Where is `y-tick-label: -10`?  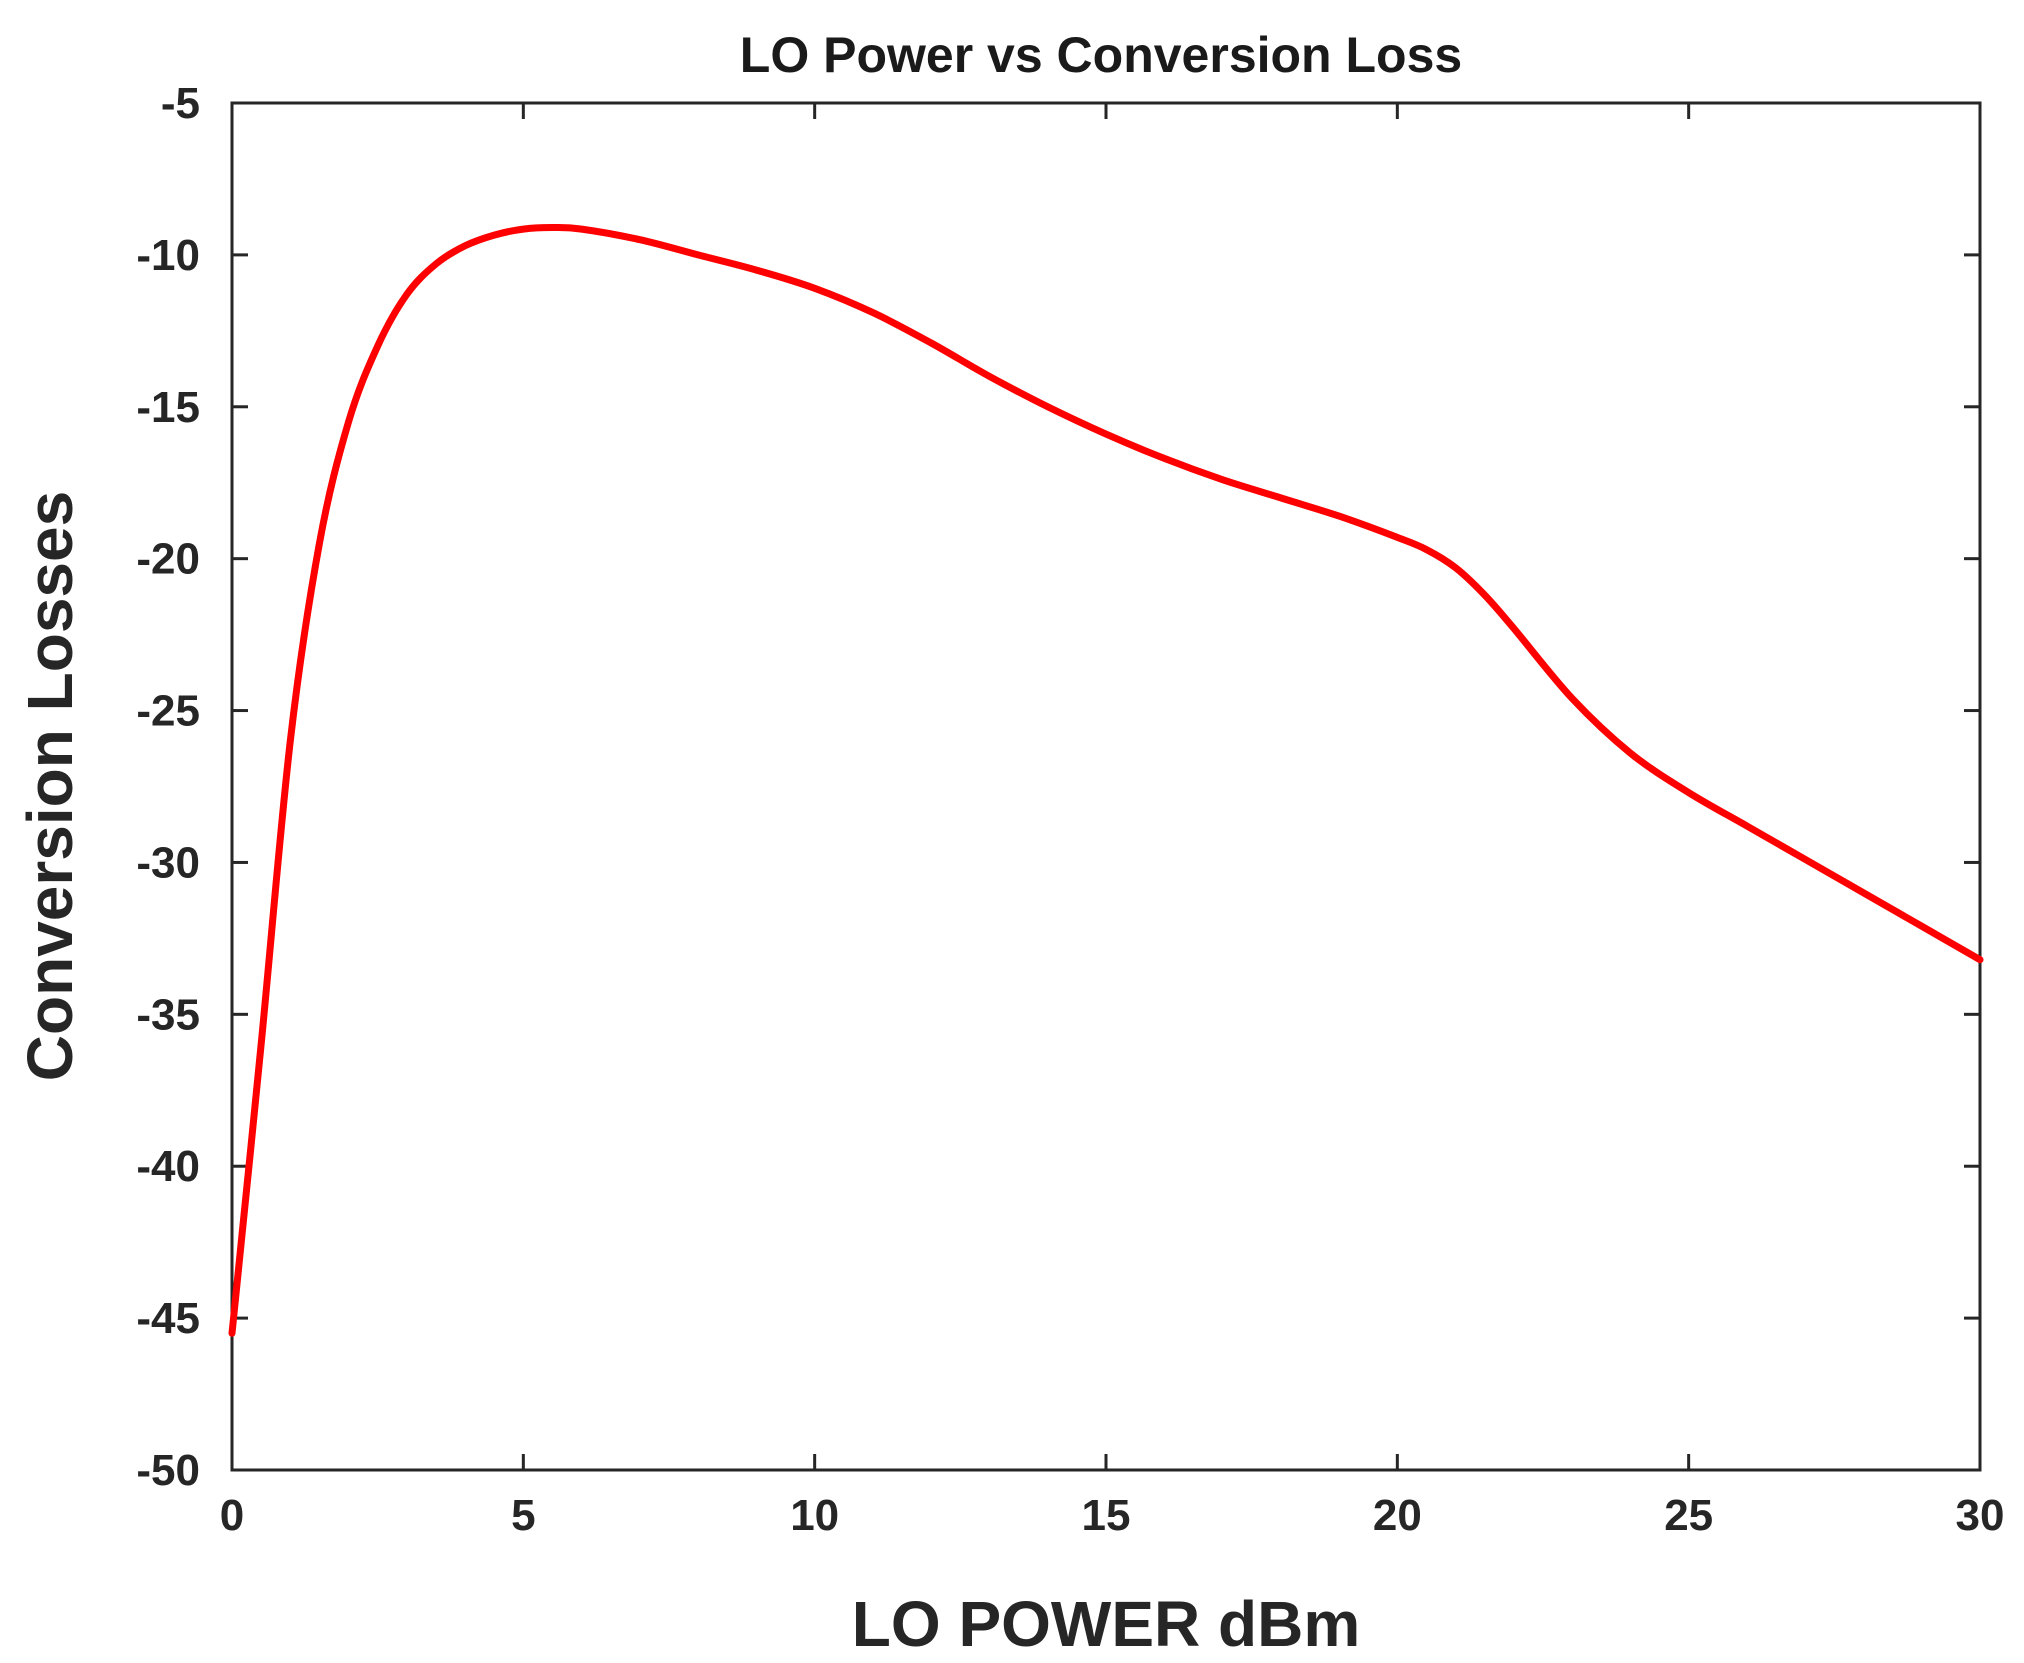
y-tick-label: -10 is located at coordinates (168, 255).